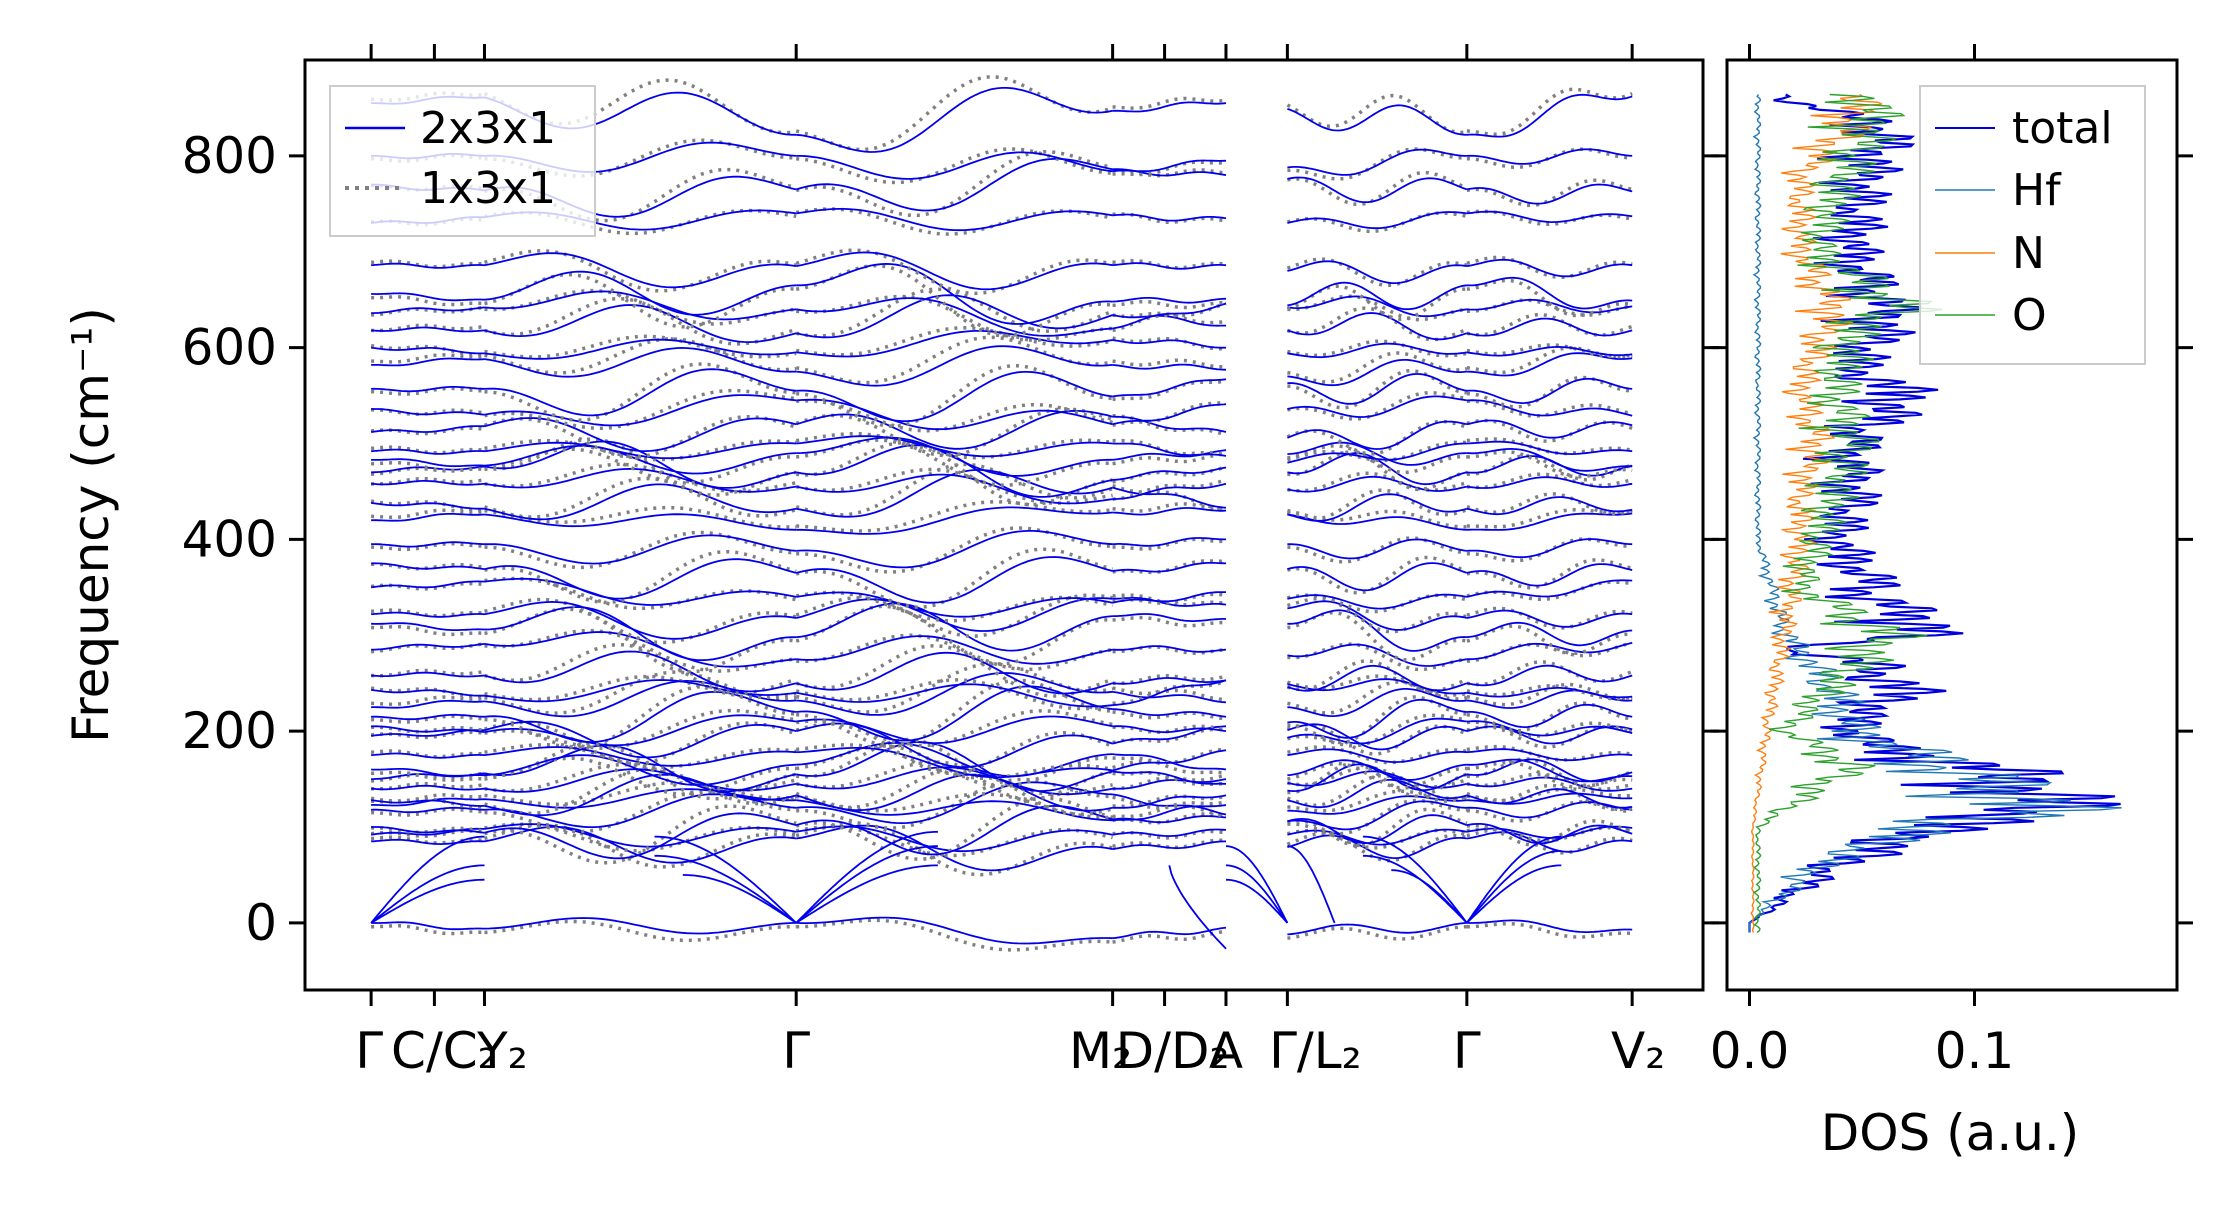  Describe the element at coordinates (229, 539) in the screenshot. I see `y-tick-label: 400` at that location.